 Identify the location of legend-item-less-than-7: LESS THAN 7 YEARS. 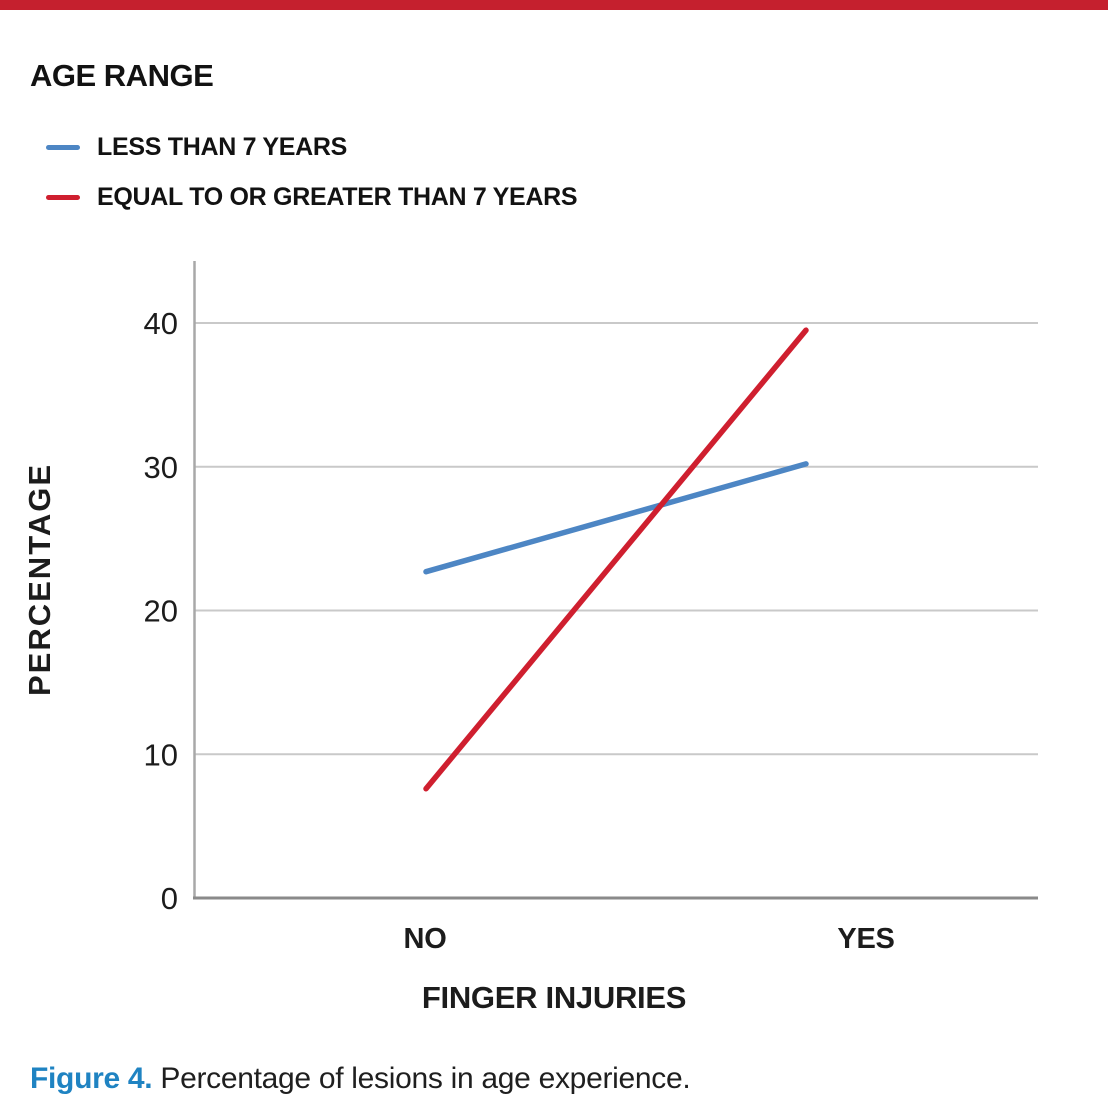
(196, 147).